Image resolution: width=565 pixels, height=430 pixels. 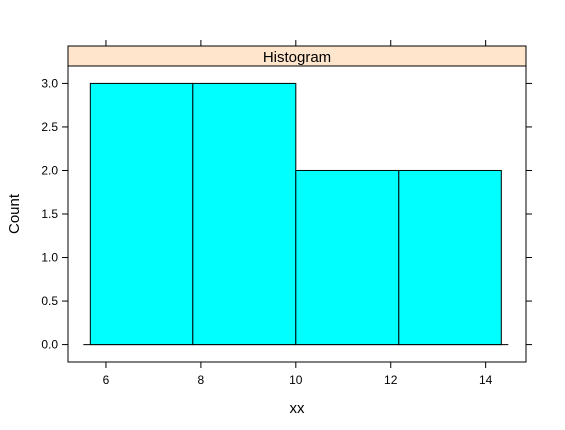 What do you see at coordinates (297, 57) in the screenshot?
I see `chart-title: Histogram` at bounding box center [297, 57].